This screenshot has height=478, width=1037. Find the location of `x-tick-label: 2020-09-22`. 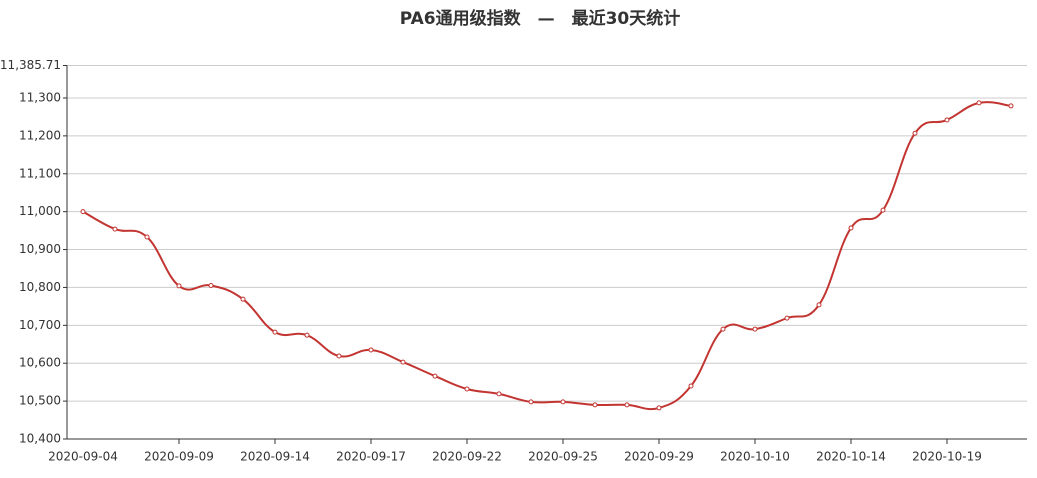

x-tick-label: 2020-09-22 is located at coordinates (467, 457).